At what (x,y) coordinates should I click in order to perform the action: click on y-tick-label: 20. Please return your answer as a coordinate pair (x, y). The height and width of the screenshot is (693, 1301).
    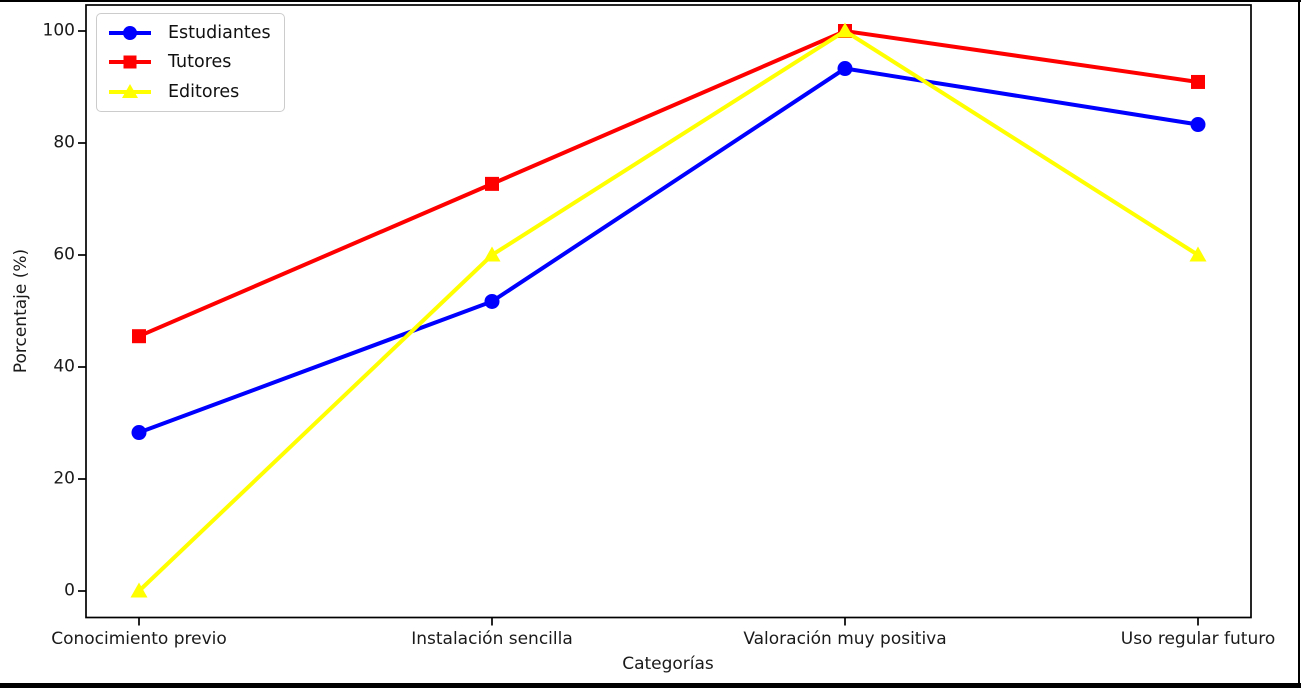
    Looking at the image, I should click on (64, 478).